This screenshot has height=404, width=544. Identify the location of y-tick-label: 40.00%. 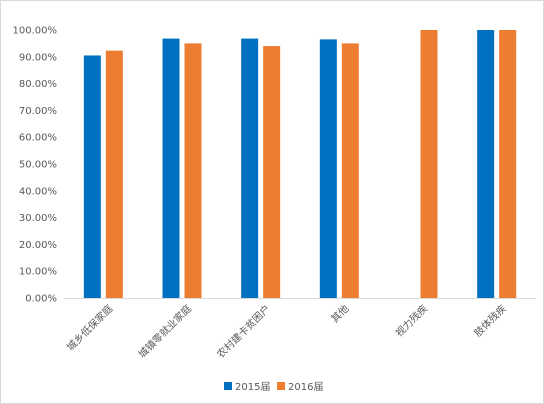
(38, 191).